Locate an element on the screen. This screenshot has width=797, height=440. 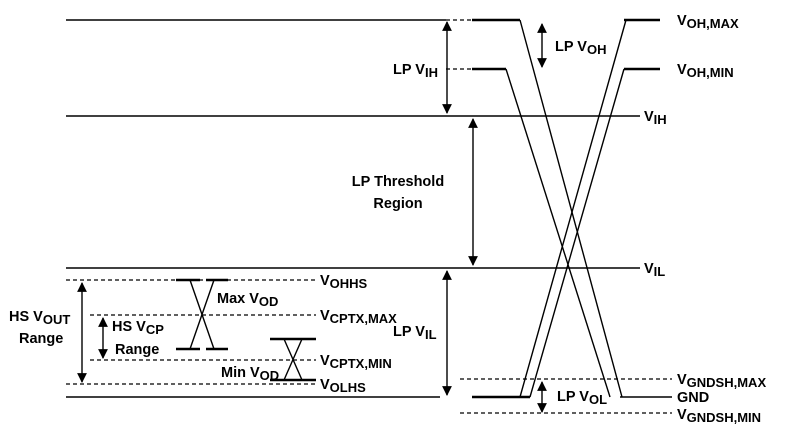
label-vil: VIL is located at coordinates (654, 270).